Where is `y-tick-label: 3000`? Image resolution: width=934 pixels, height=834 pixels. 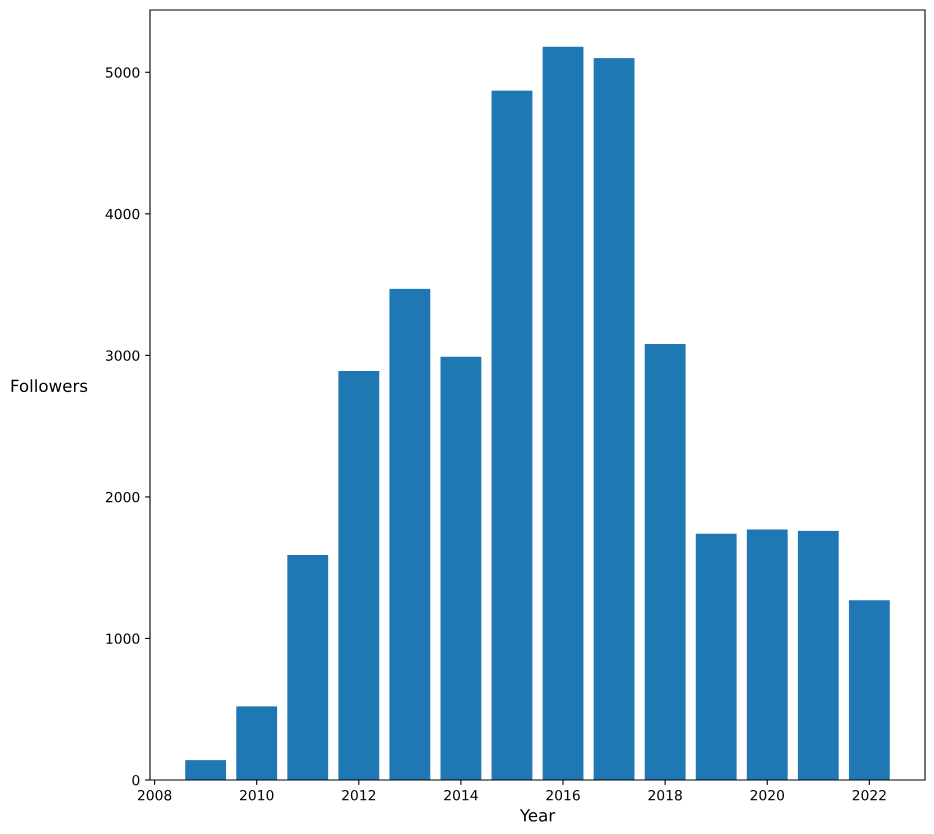
y-tick-label: 3000 is located at coordinates (123, 355).